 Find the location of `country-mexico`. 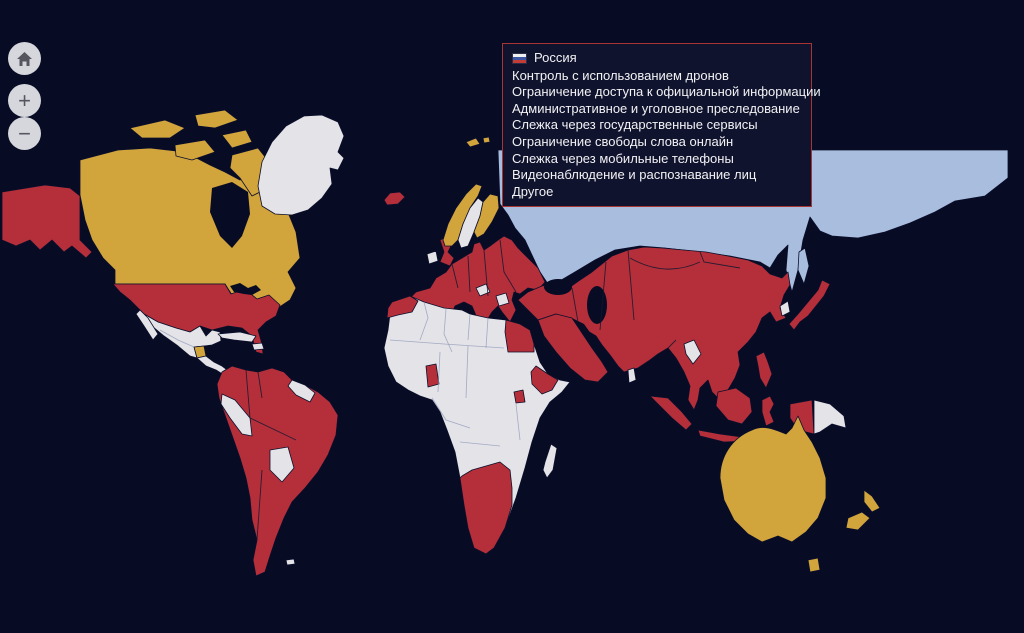

country-mexico is located at coordinates (182, 336).